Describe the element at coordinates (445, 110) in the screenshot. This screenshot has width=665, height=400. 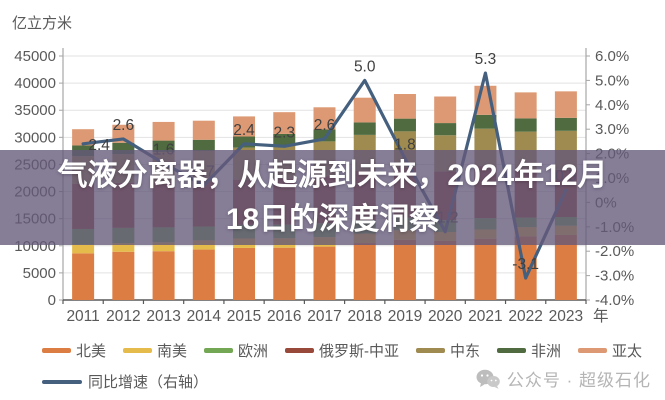
I see `bar-segment-2020-亚太` at that location.